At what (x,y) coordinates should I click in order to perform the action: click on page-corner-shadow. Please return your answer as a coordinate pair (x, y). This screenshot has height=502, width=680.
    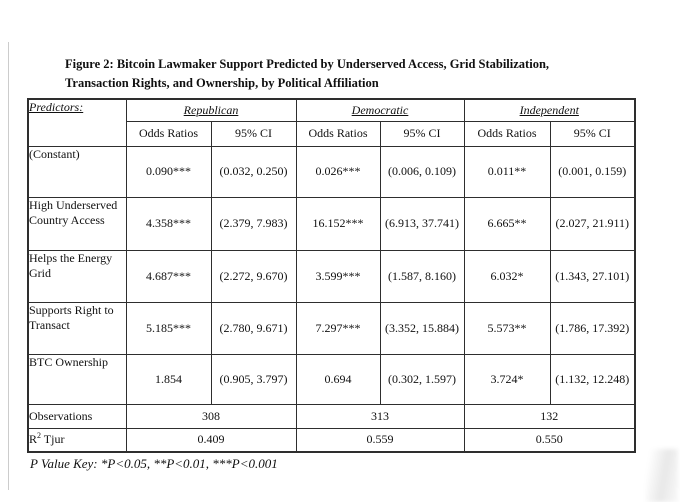
    Looking at the image, I should click on (662, 475).